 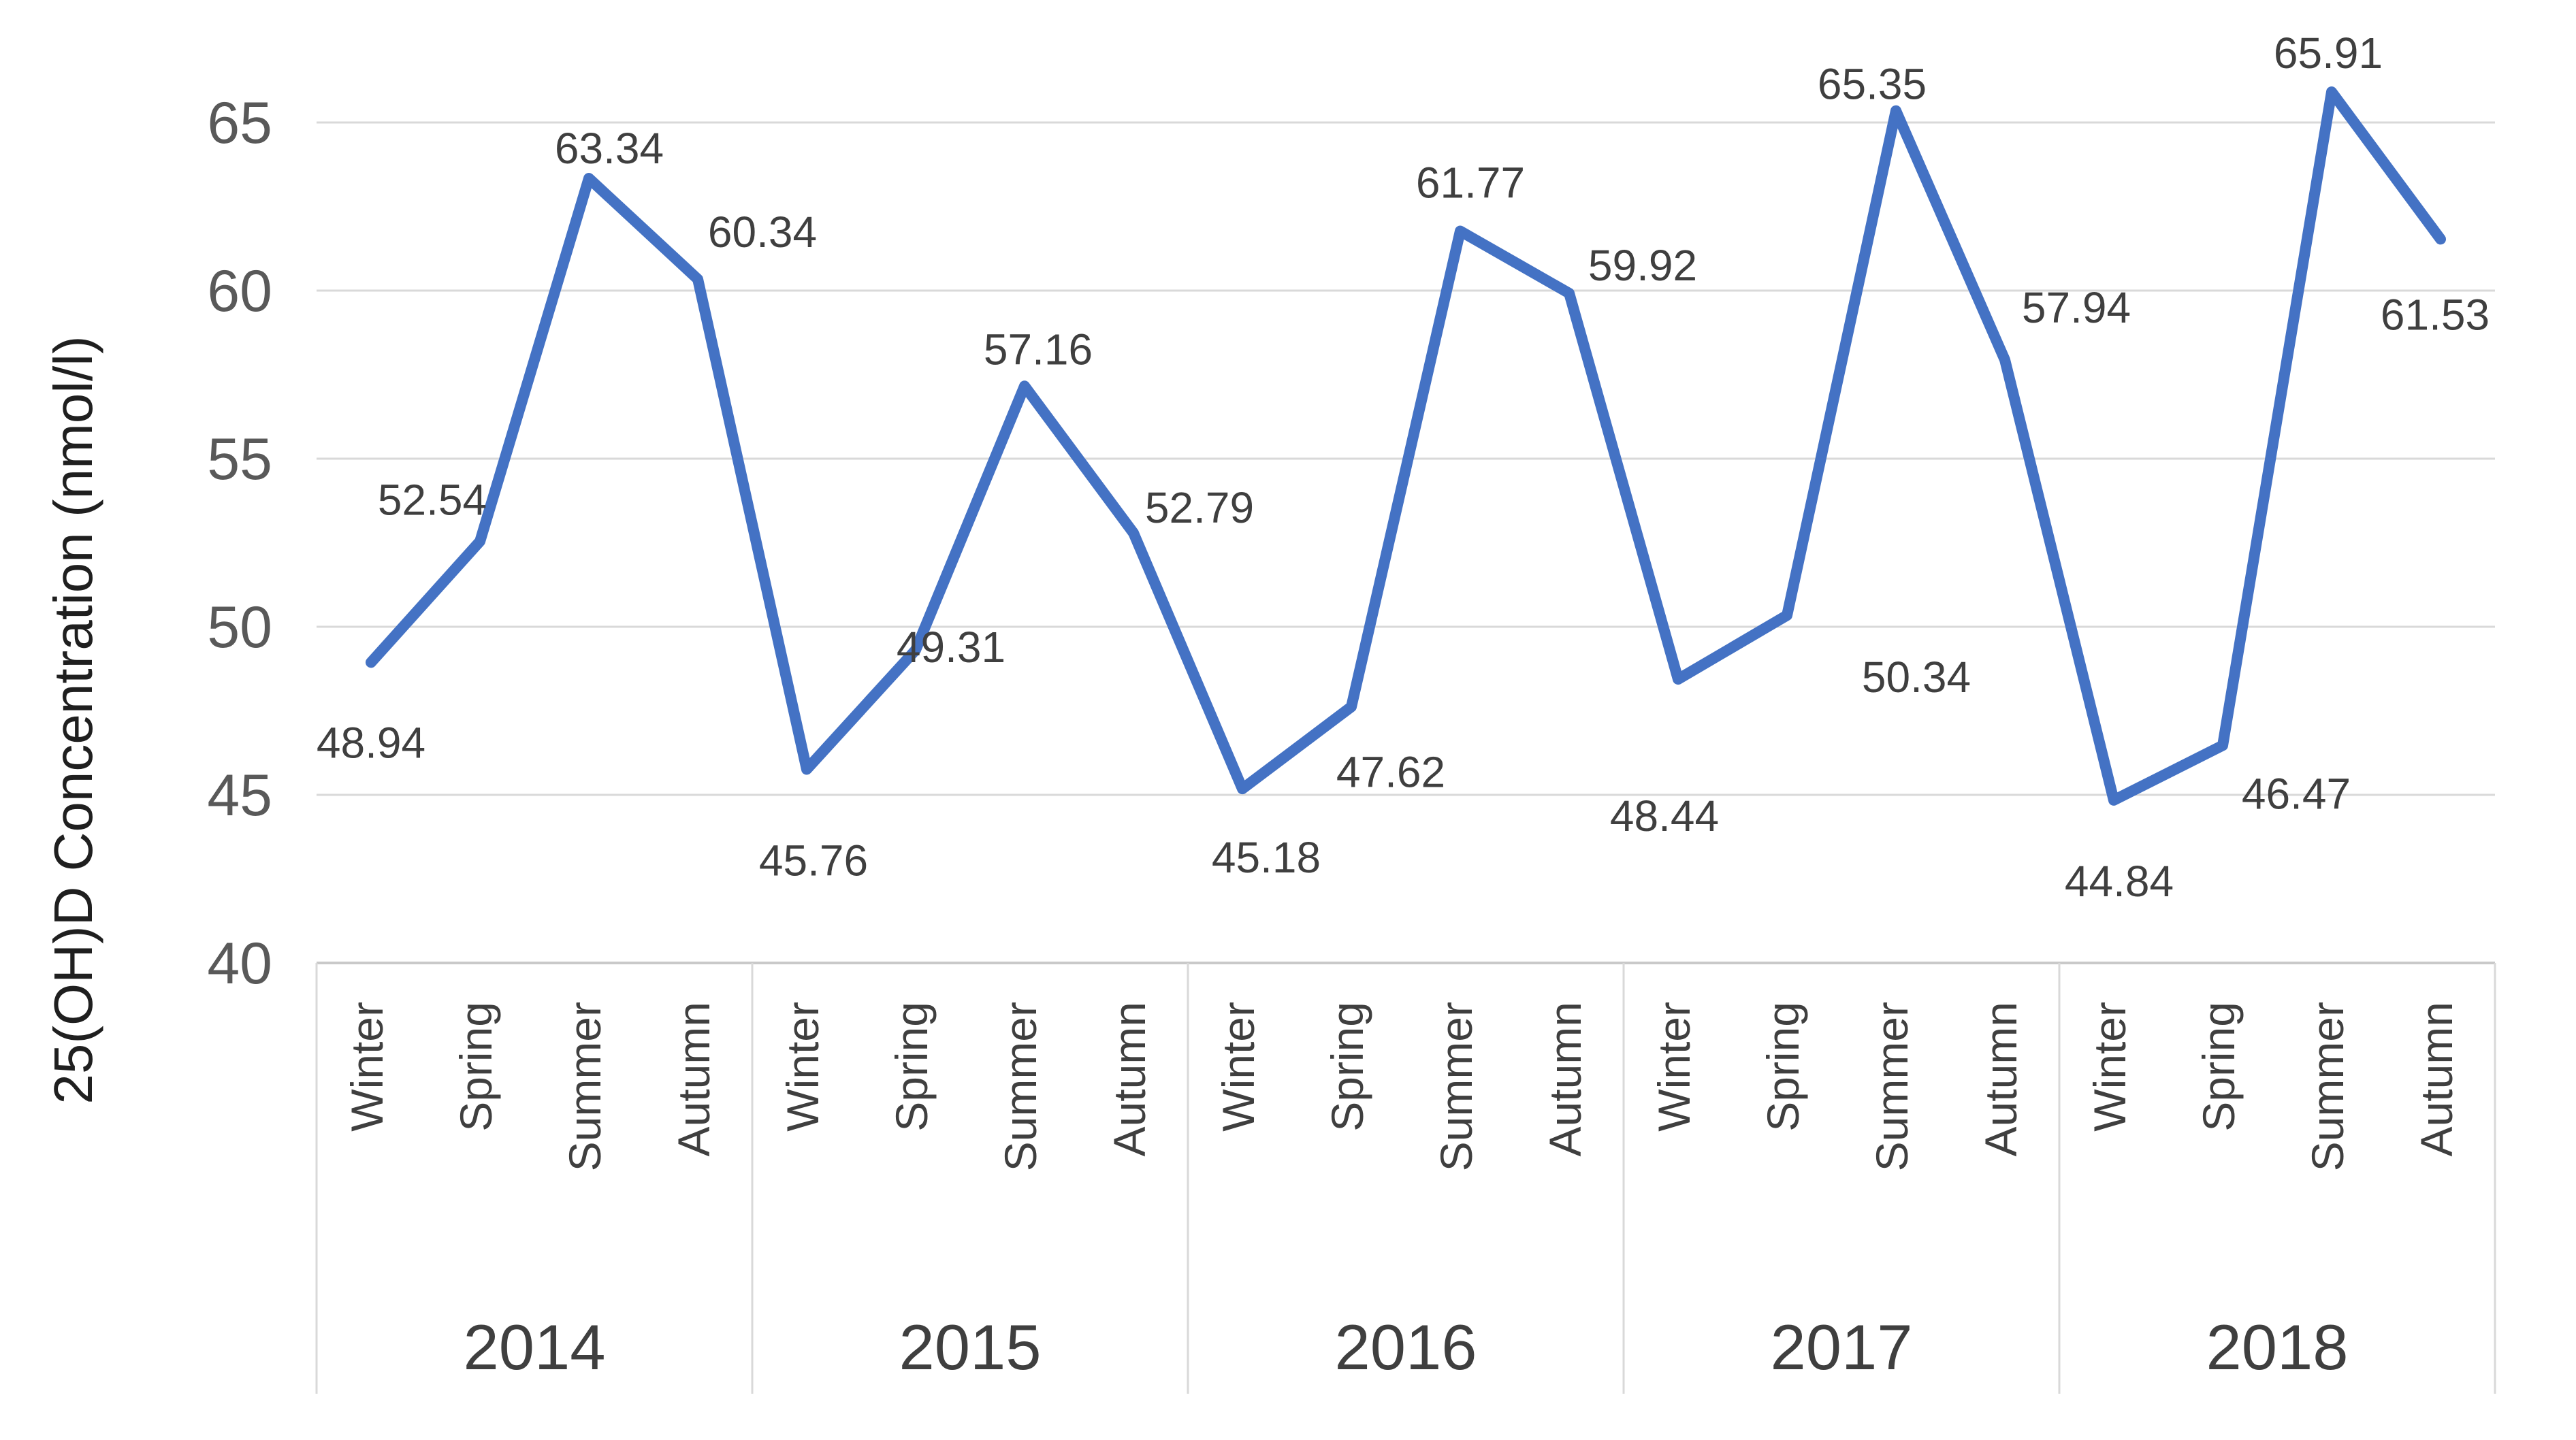 I want to click on y-tick-label: 50, so click(x=239, y=627).